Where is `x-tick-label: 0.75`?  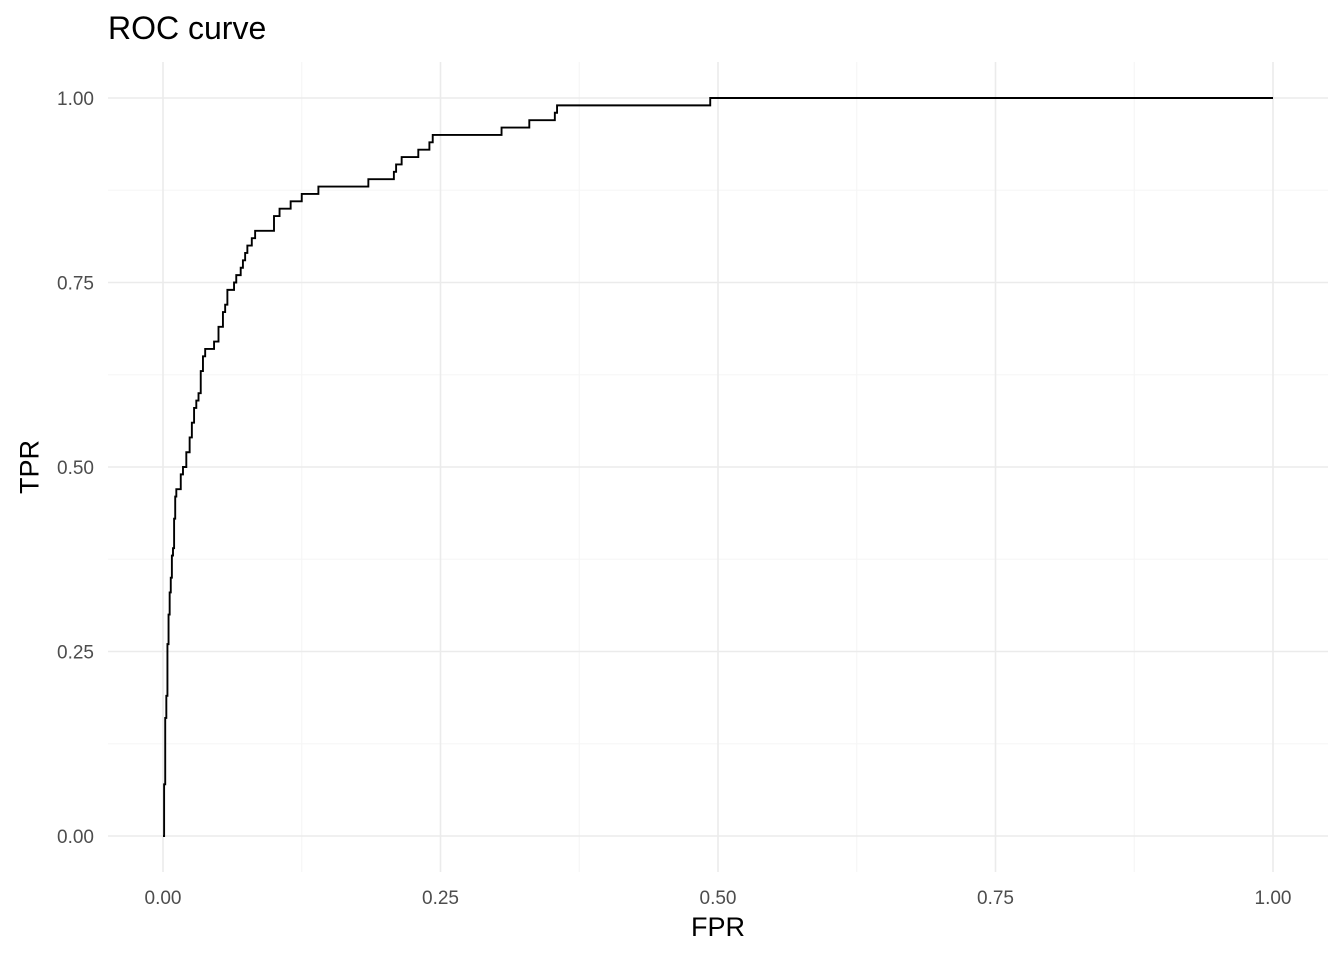 x-tick-label: 0.75 is located at coordinates (995, 898).